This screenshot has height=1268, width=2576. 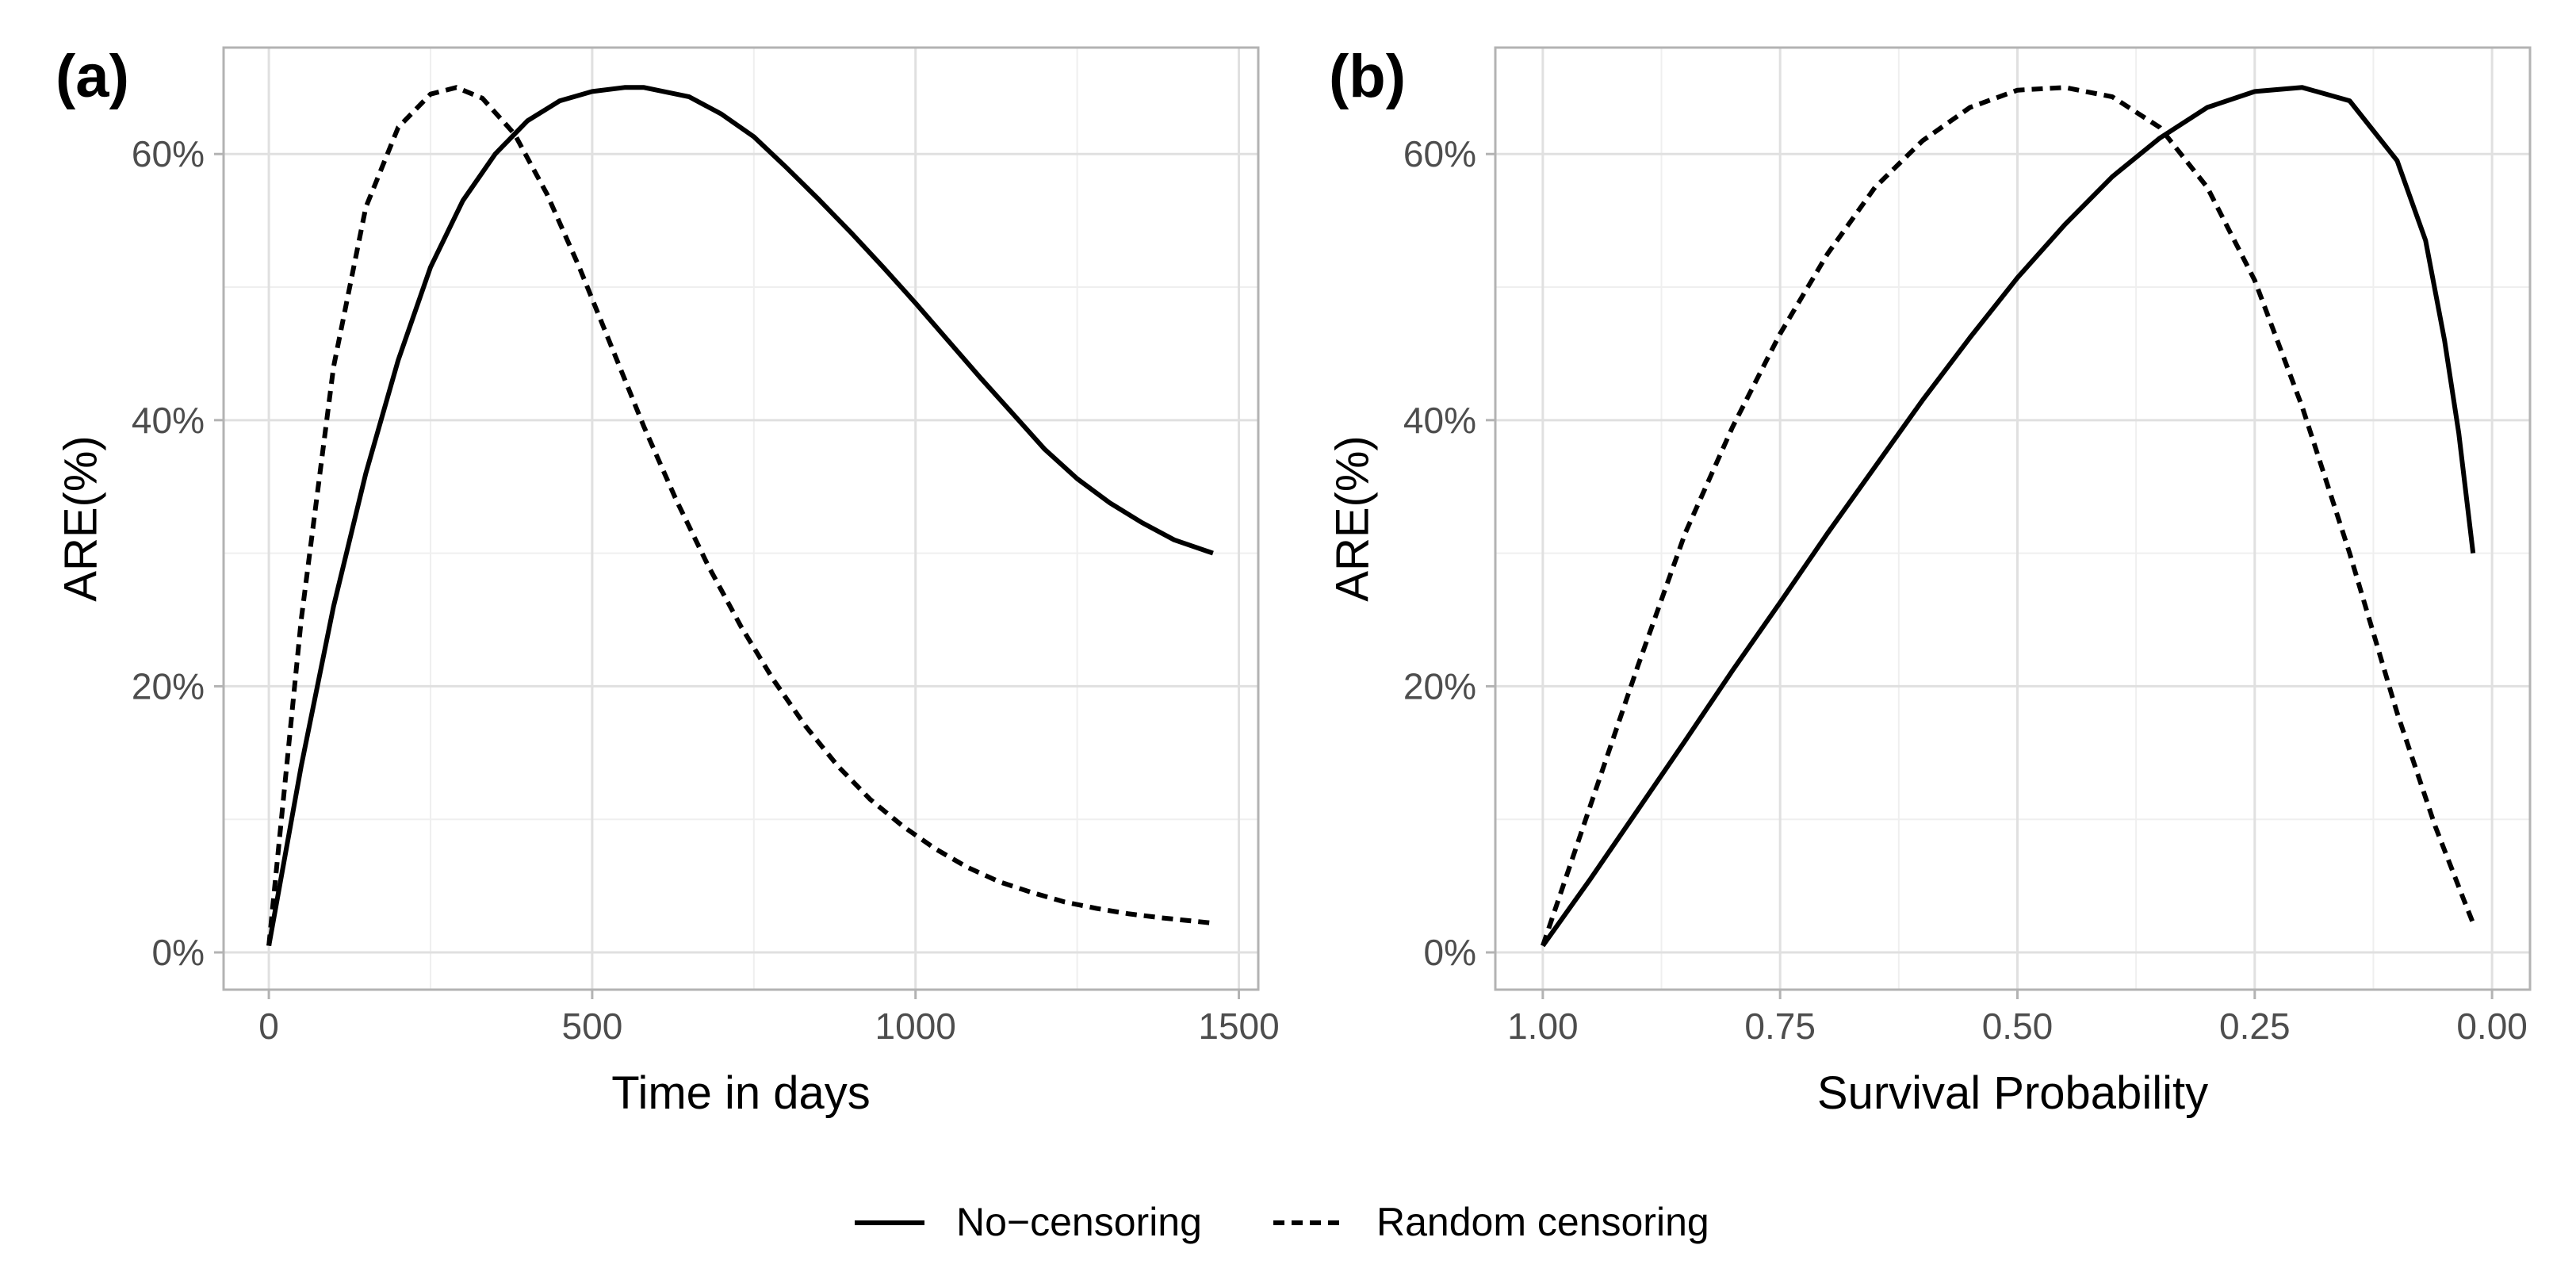 What do you see at coordinates (92, 76) in the screenshot?
I see `panel-label: (a)` at bounding box center [92, 76].